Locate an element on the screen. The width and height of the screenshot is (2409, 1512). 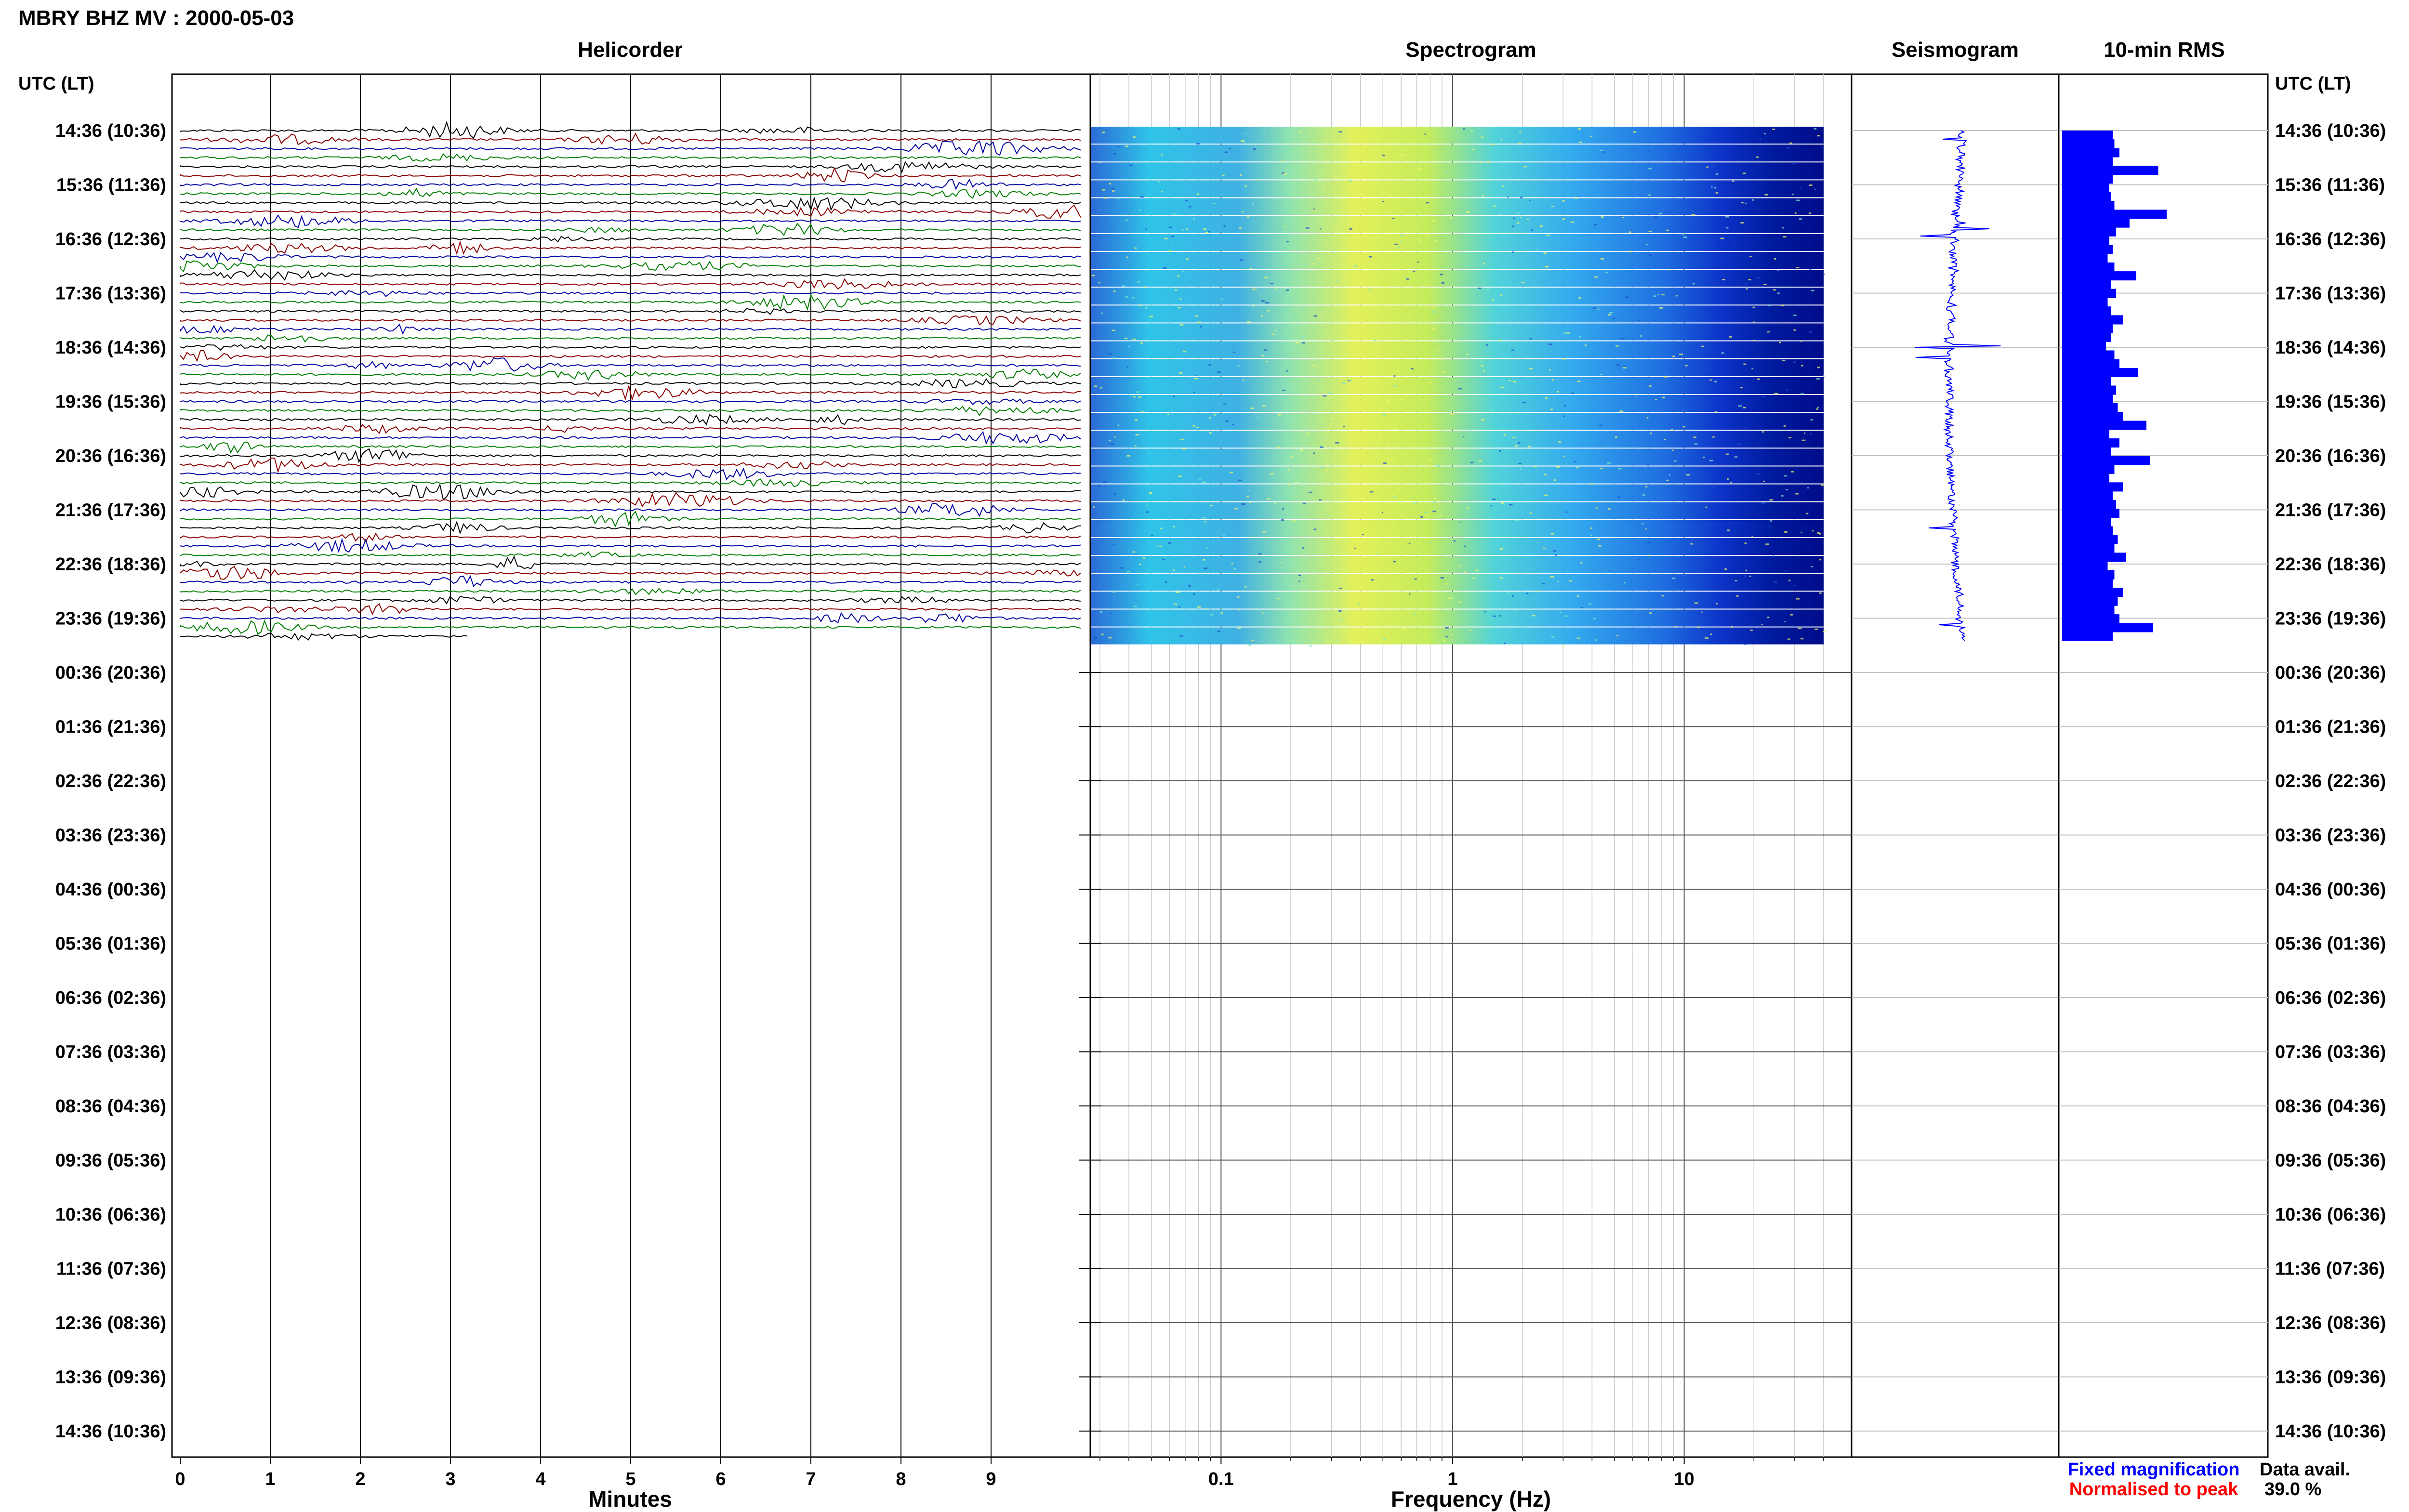
time-label-right: 18:36 (14:36) is located at coordinates (2330, 348).